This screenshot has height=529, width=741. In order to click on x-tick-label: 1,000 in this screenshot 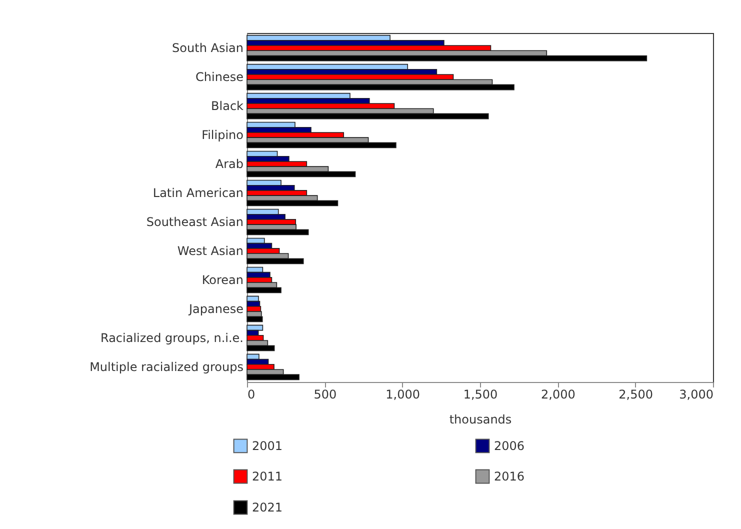, I will do `click(403, 395)`.